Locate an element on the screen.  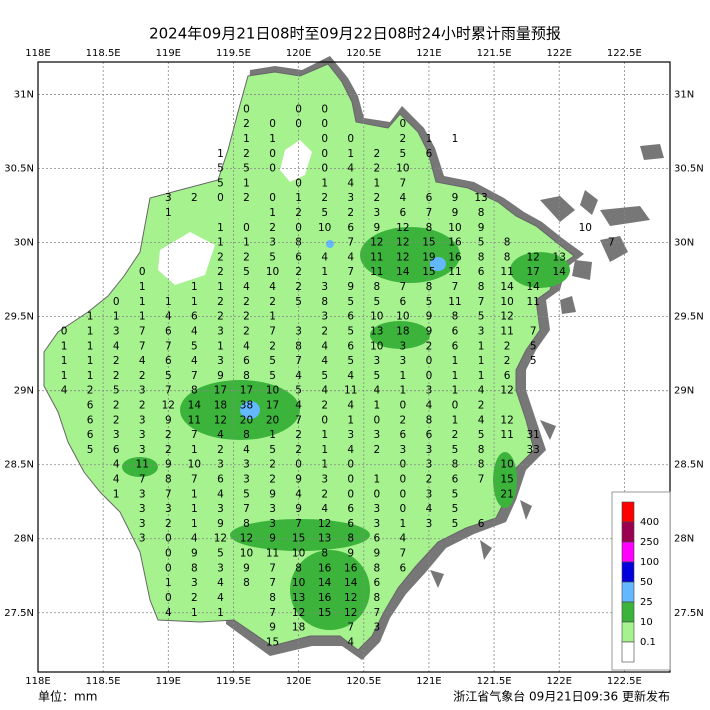
y-tick-label: 28.5N is located at coordinates (689, 465).